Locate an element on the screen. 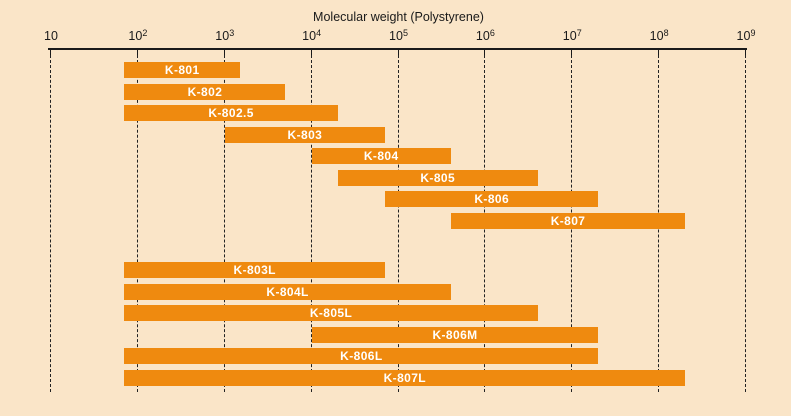 The width and height of the screenshot is (791, 416). bar-k-805l: K-805L is located at coordinates (331, 313).